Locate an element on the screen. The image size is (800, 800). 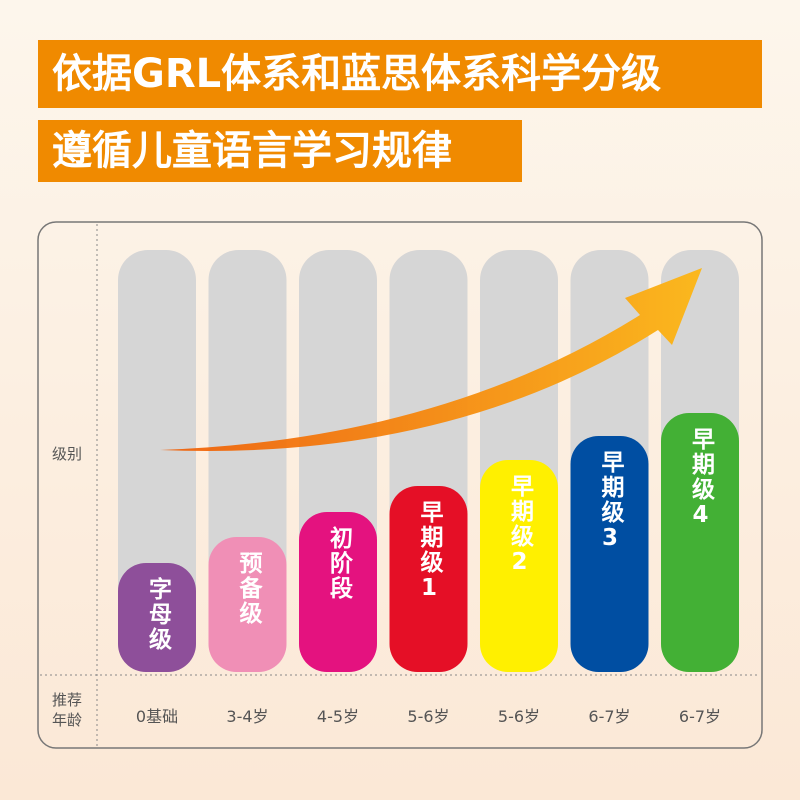
header-line-2: 遵循儿童语言学习规律 is located at coordinates (280, 151).